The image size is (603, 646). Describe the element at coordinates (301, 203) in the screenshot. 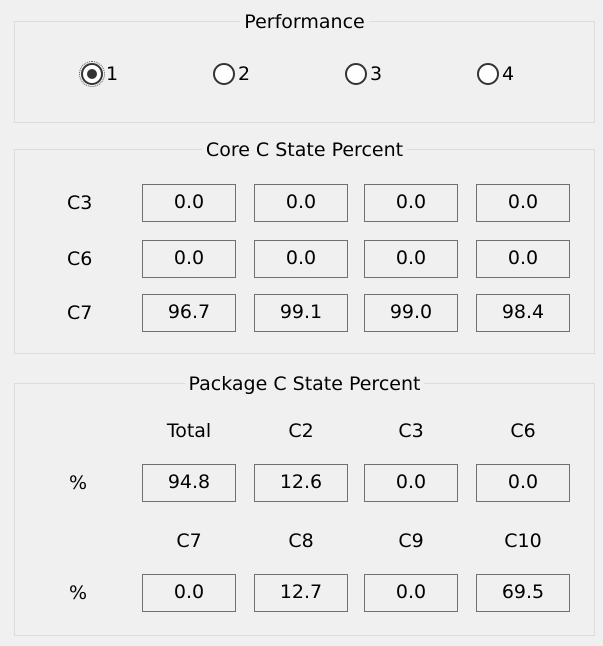

I see `core-c3-field-2: 0.0` at that location.